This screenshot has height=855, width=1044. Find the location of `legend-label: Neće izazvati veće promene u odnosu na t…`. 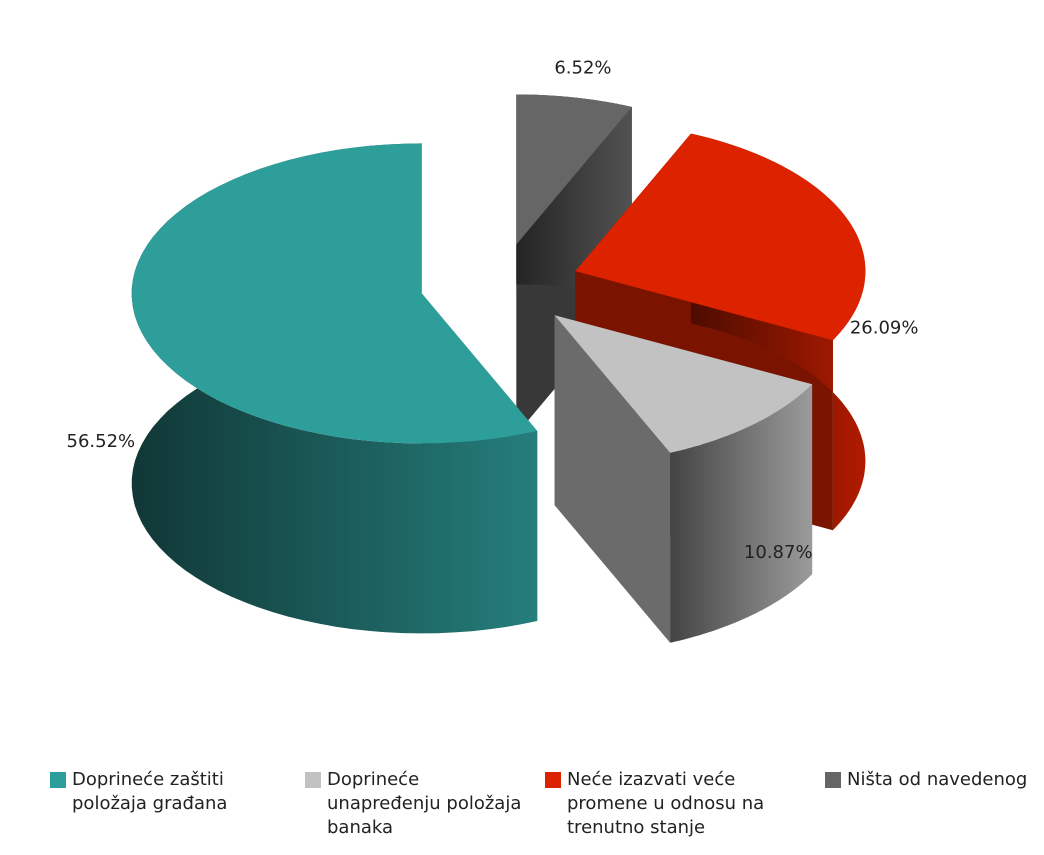

legend-label: Neće izazvati veće promene u odnosu na t… is located at coordinates (666, 803).